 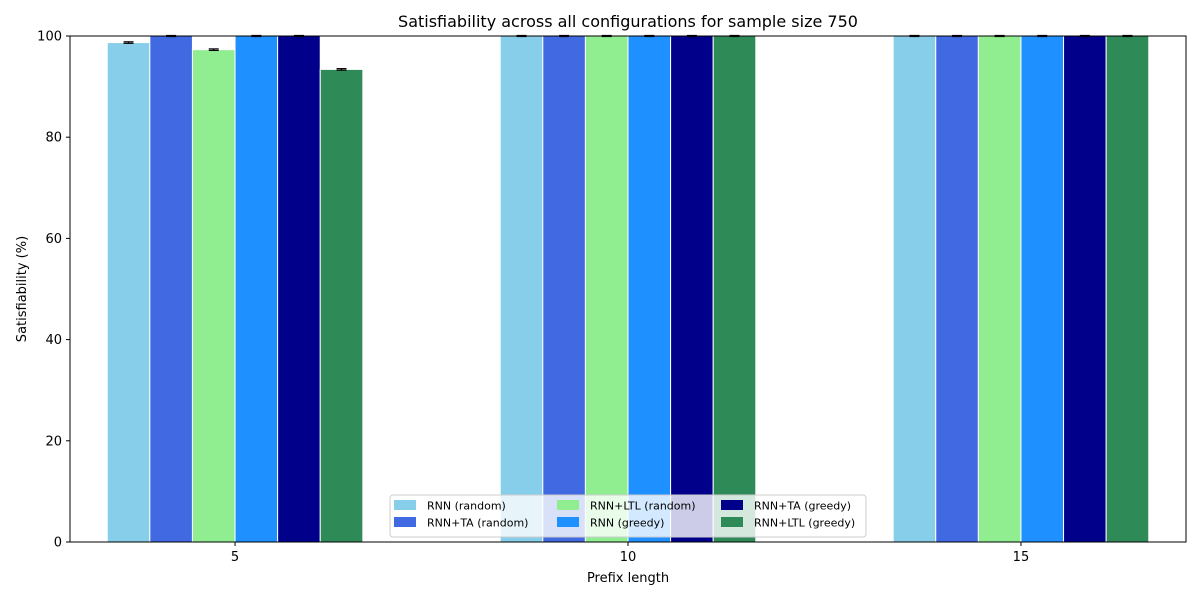 I want to click on legend-entry: RNN (greedy), so click(x=627, y=523).